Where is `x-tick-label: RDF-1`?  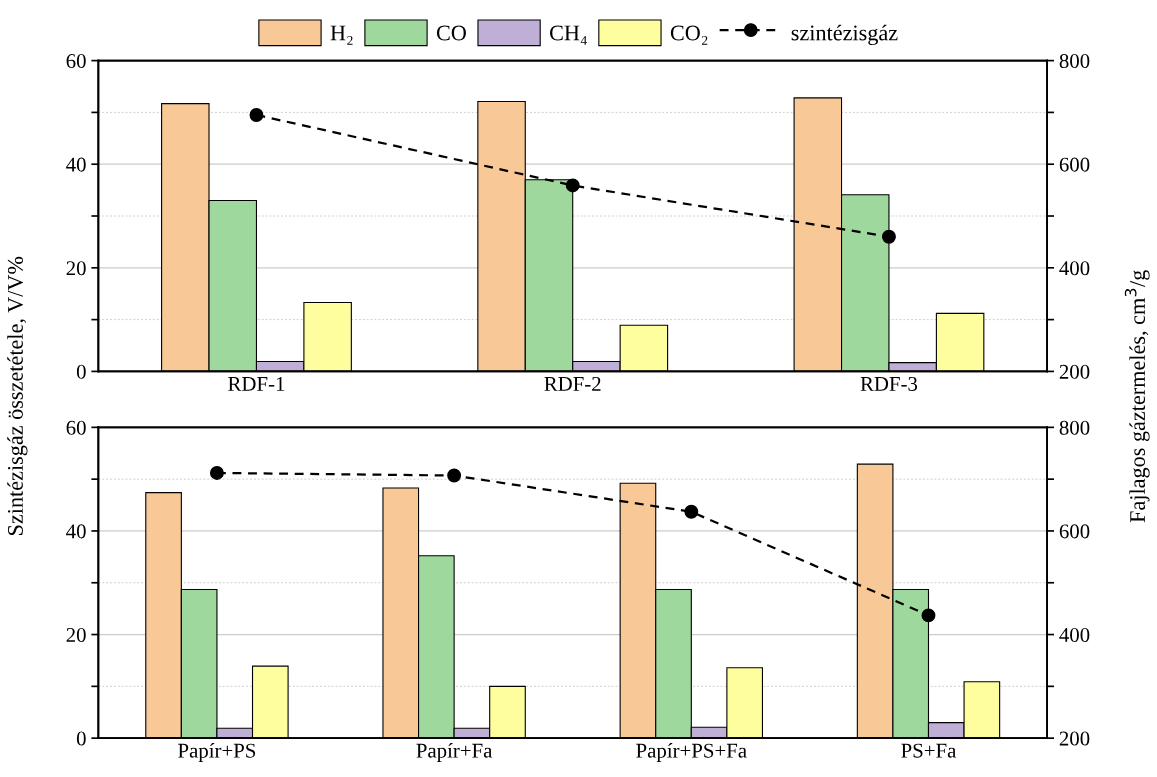 x-tick-label: RDF-1 is located at coordinates (256, 383).